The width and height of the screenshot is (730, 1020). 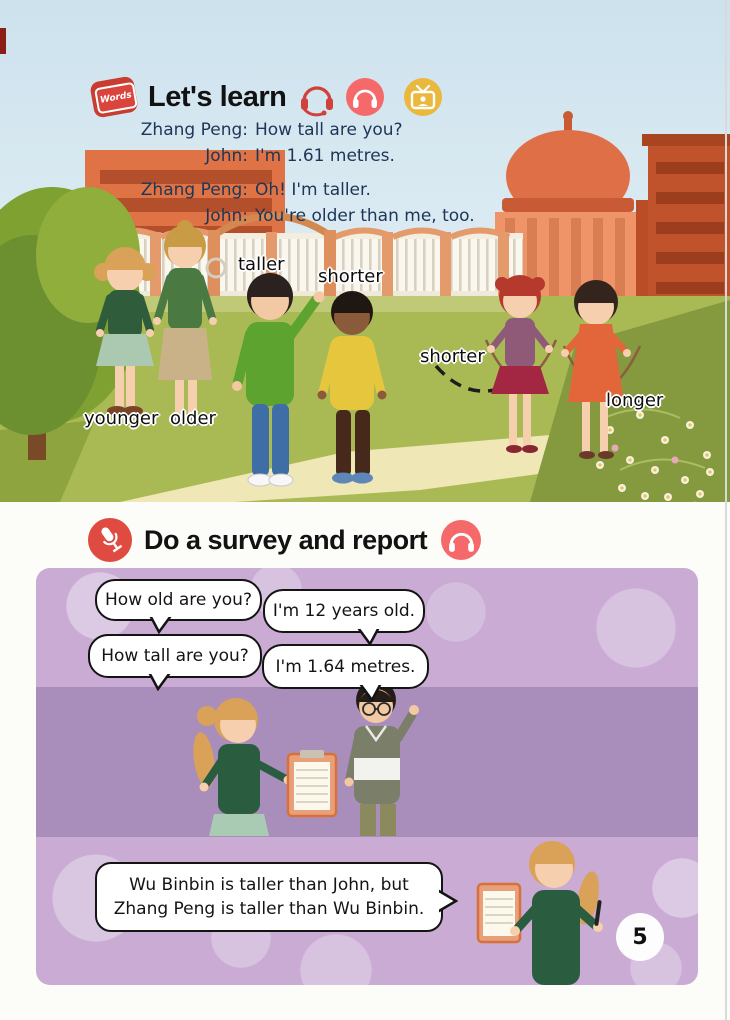 I want to click on page-edge, so click(x=726, y=510).